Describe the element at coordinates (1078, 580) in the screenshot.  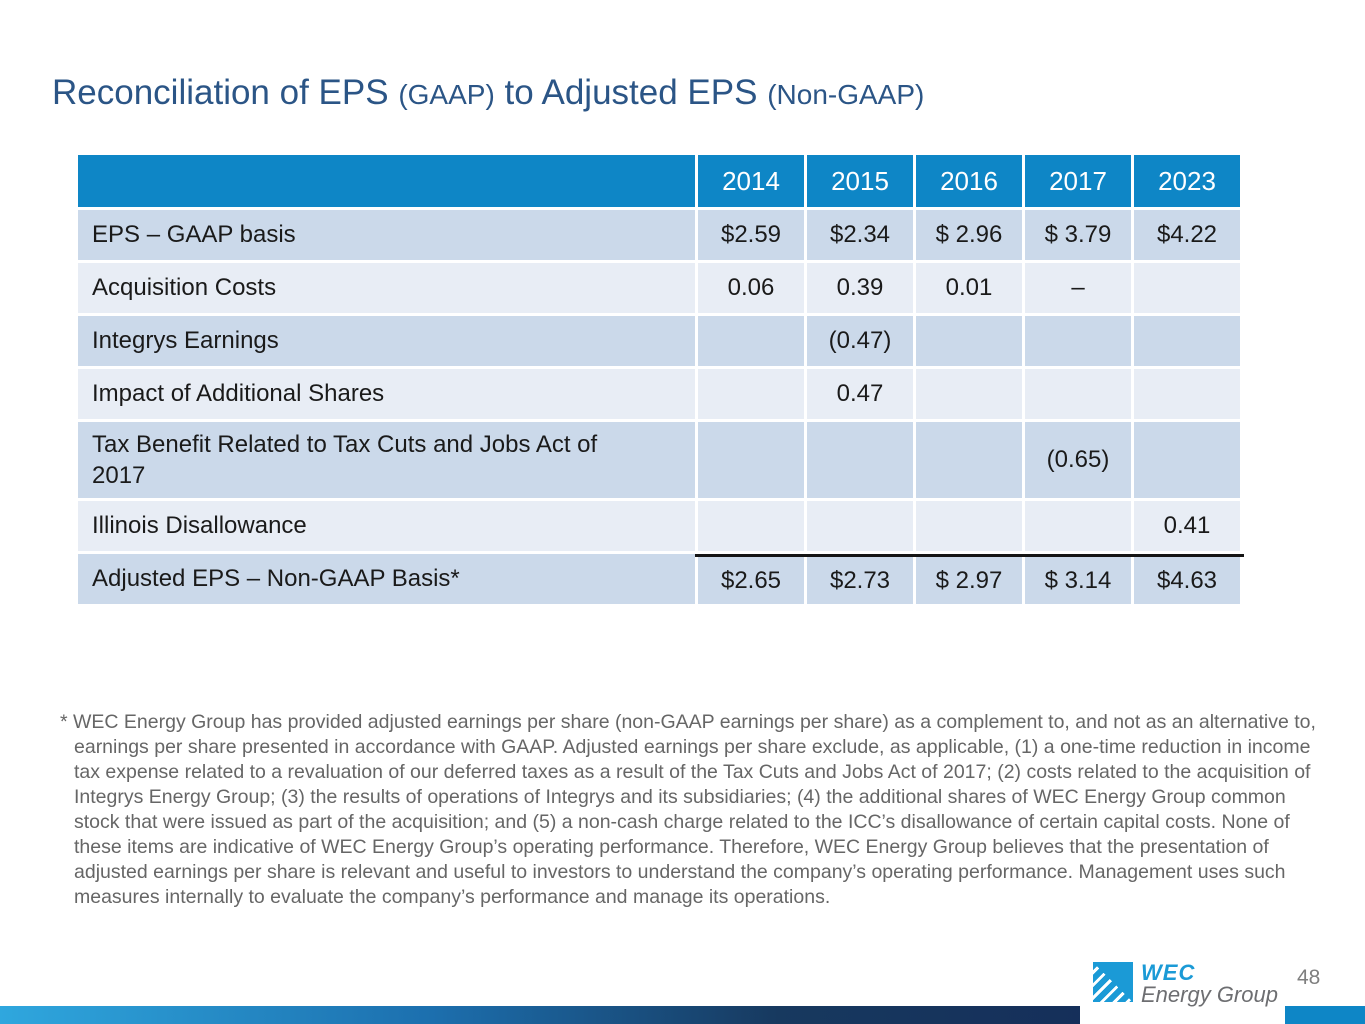
I see `value-cell: $ 3.14` at that location.